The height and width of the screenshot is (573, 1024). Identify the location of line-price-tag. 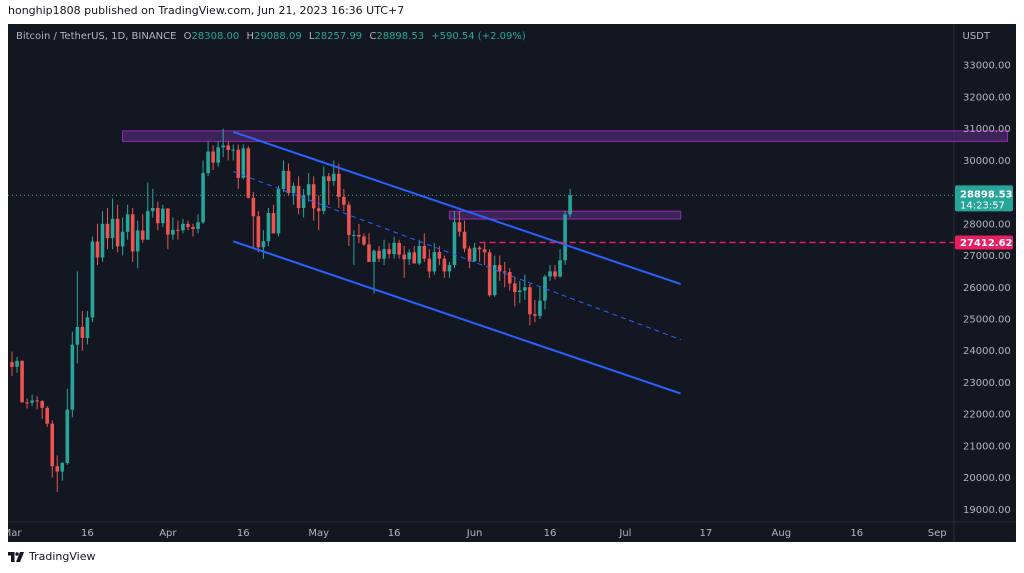
(984, 242).